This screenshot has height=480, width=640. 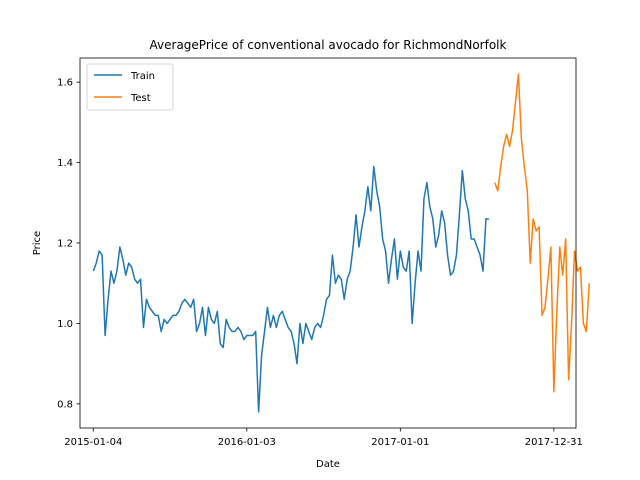 What do you see at coordinates (65, 244) in the screenshot?
I see `y-tick-label: 1.2` at bounding box center [65, 244].